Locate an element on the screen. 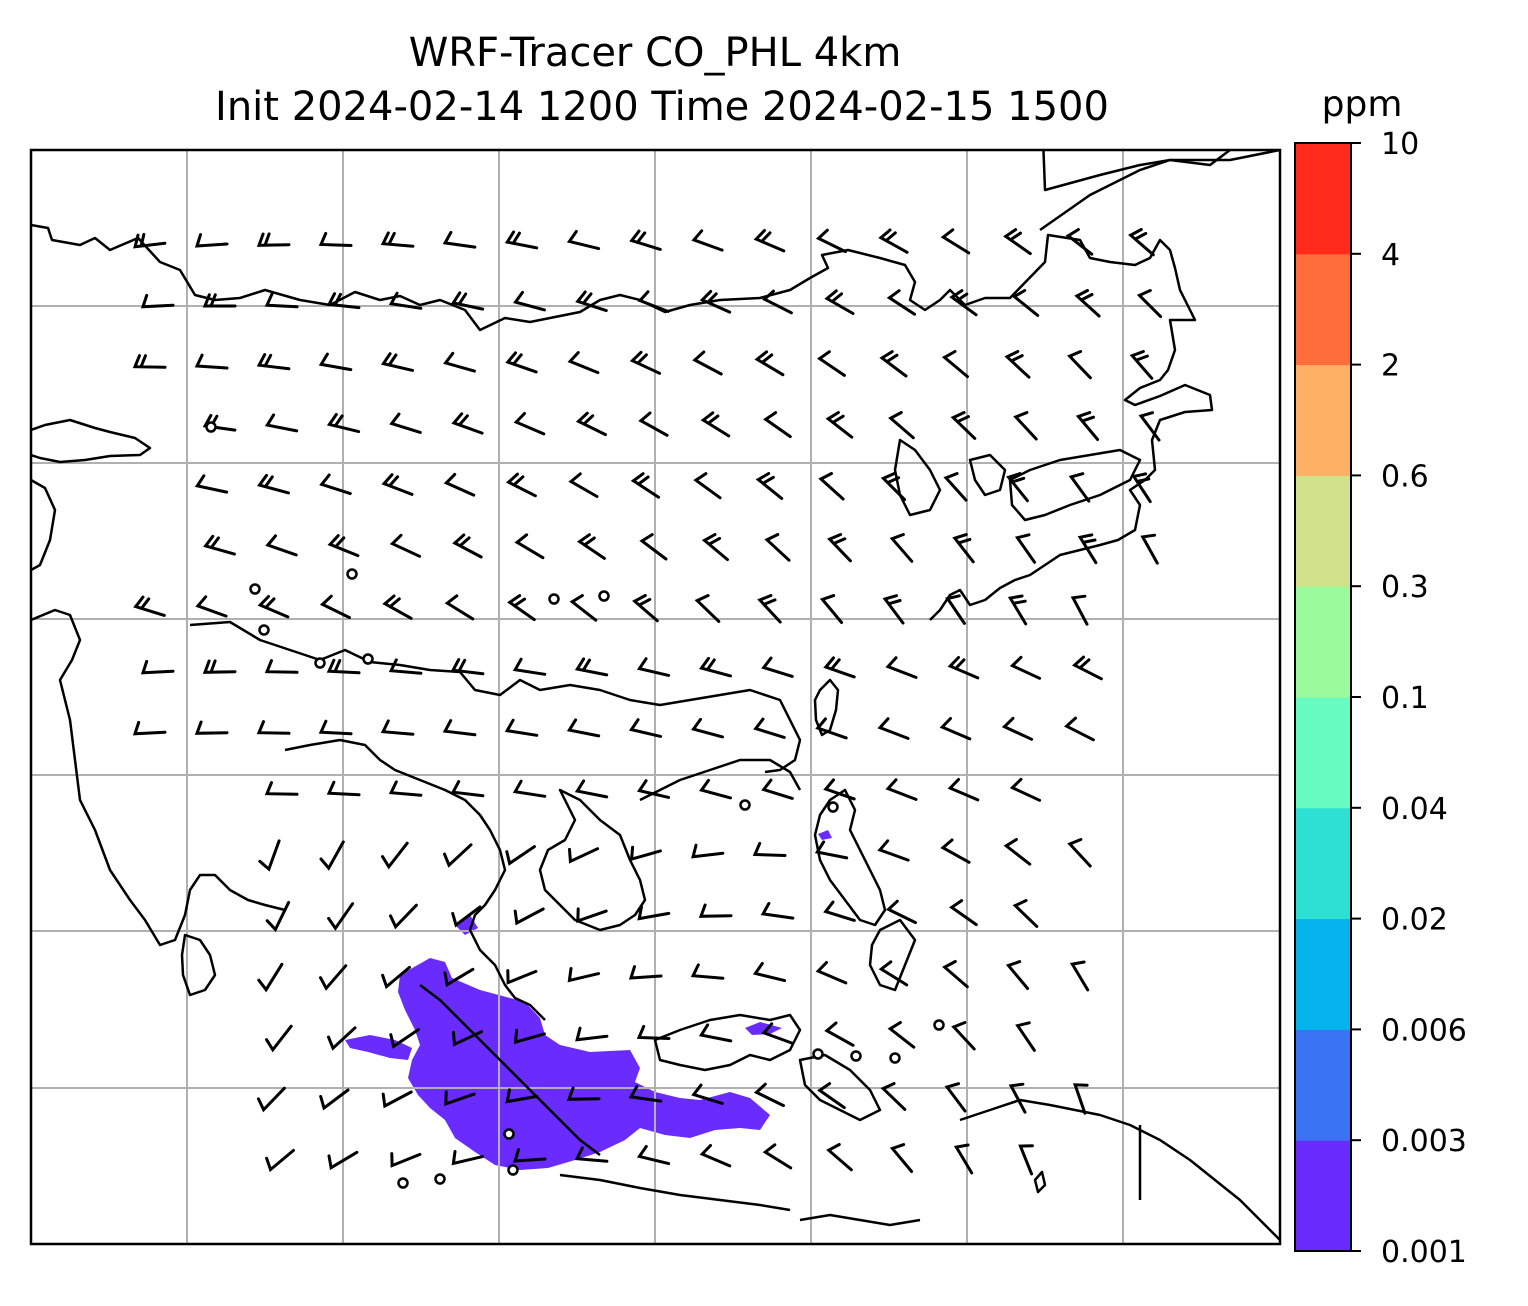 This screenshot has width=1528, height=1306. colorbar-bands is located at coordinates (1323, 697).